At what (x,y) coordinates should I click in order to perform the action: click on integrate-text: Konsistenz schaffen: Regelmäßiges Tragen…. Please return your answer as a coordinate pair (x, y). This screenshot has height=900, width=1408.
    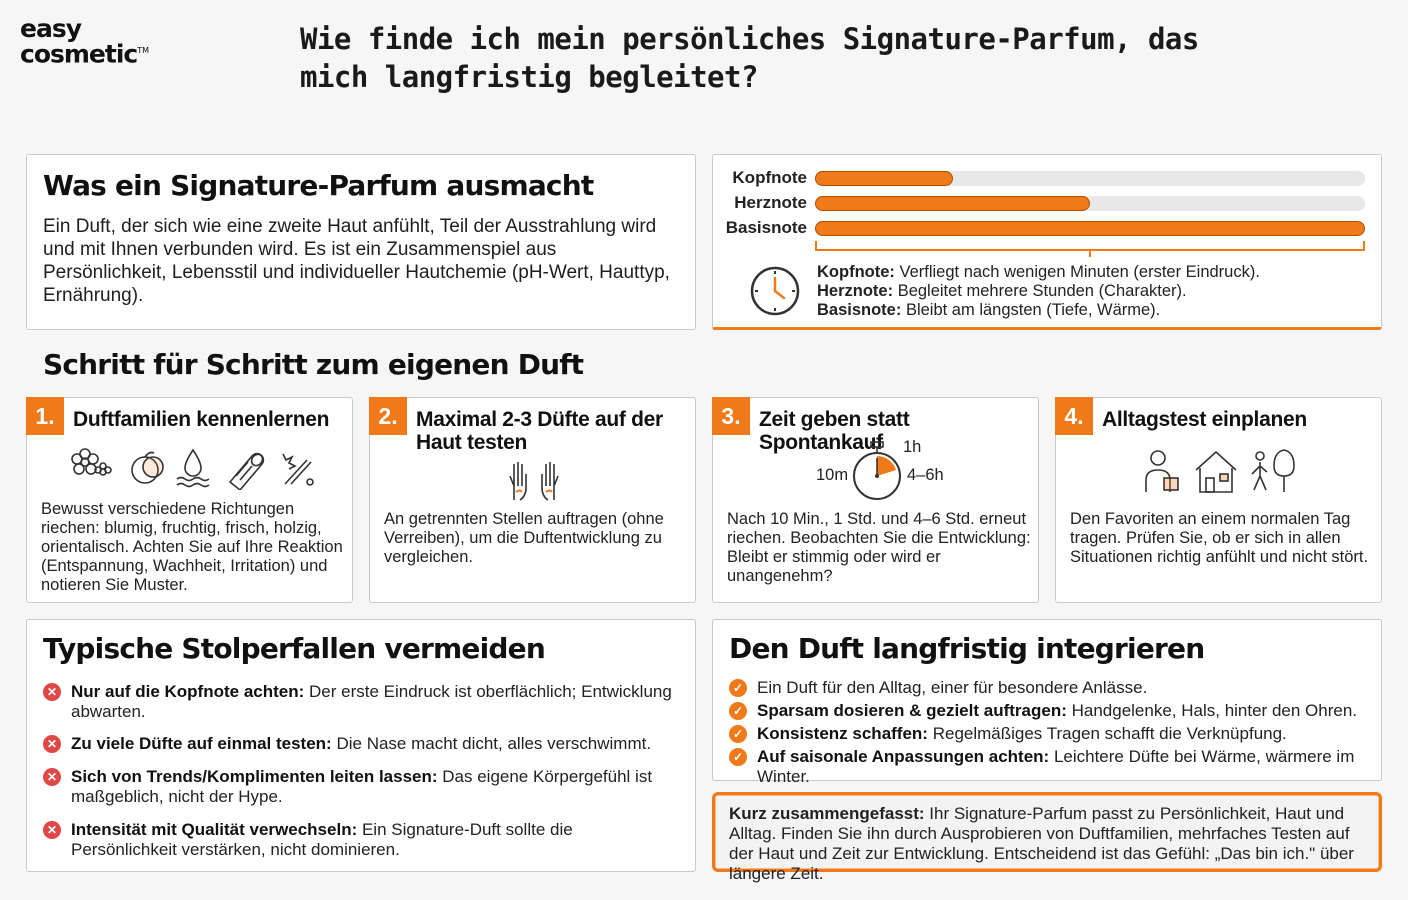
    Looking at the image, I should click on (1022, 734).